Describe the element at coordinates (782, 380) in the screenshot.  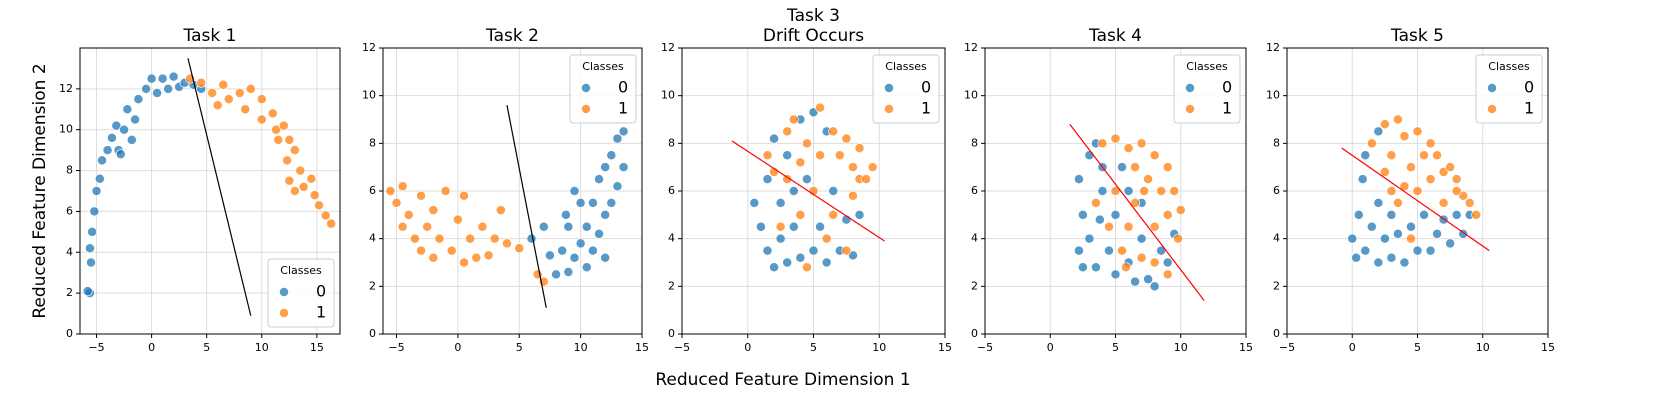
I see `x-axis-label: Reduced Feature Dimension 1` at that location.